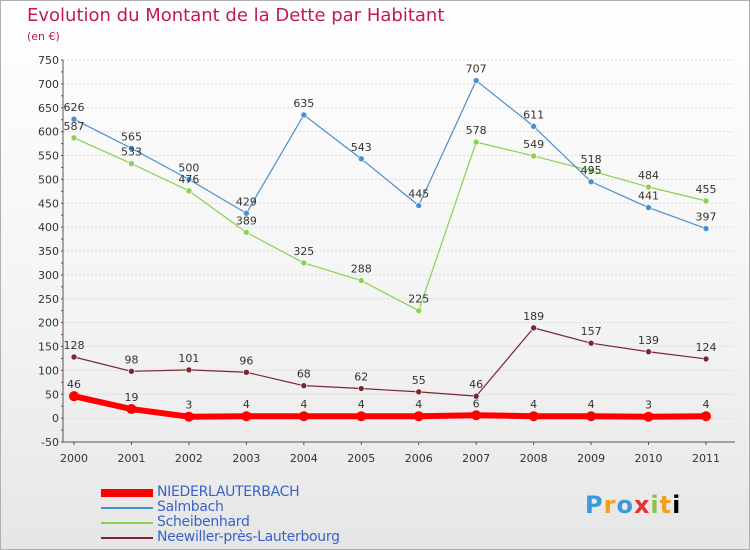 The height and width of the screenshot is (550, 750). Describe the element at coordinates (476, 69) in the screenshot. I see `data-label-salmbach: 707` at that location.